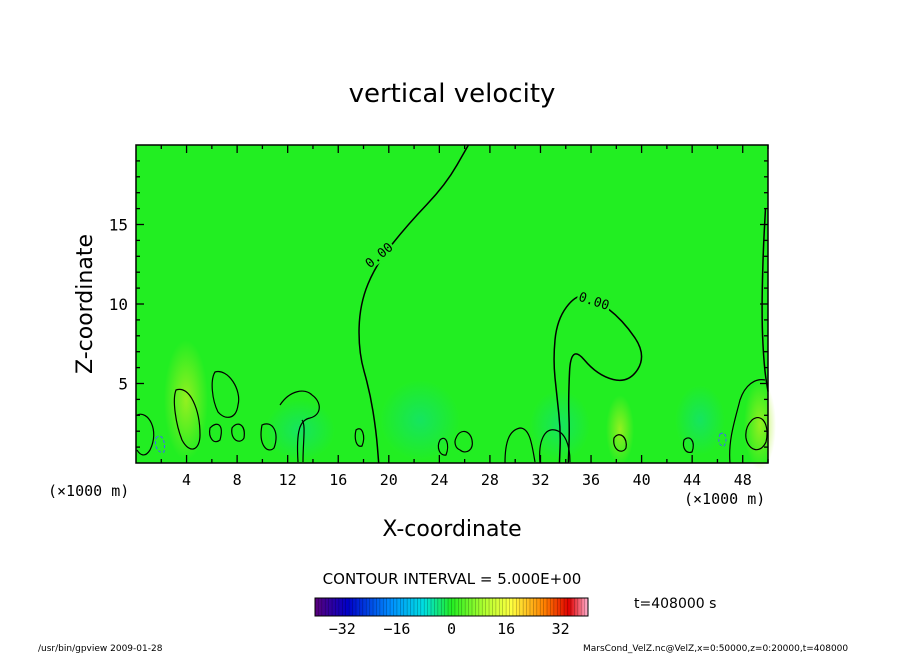 Image resolution: width=904 pixels, height=654 pixels. I want to click on y-tick-label: 5, so click(123, 384).